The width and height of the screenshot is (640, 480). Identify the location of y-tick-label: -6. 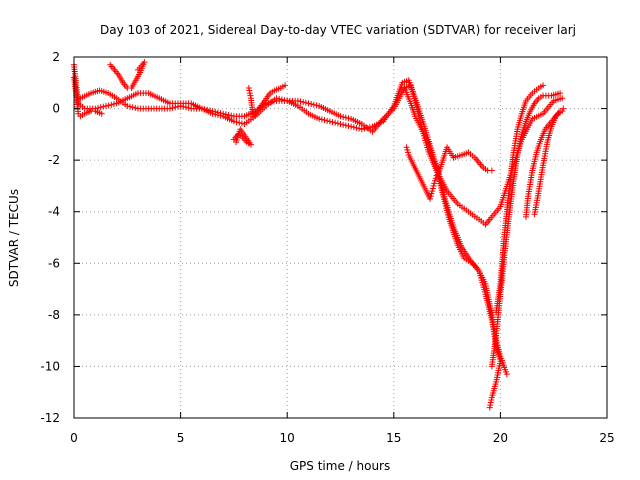
(54, 263).